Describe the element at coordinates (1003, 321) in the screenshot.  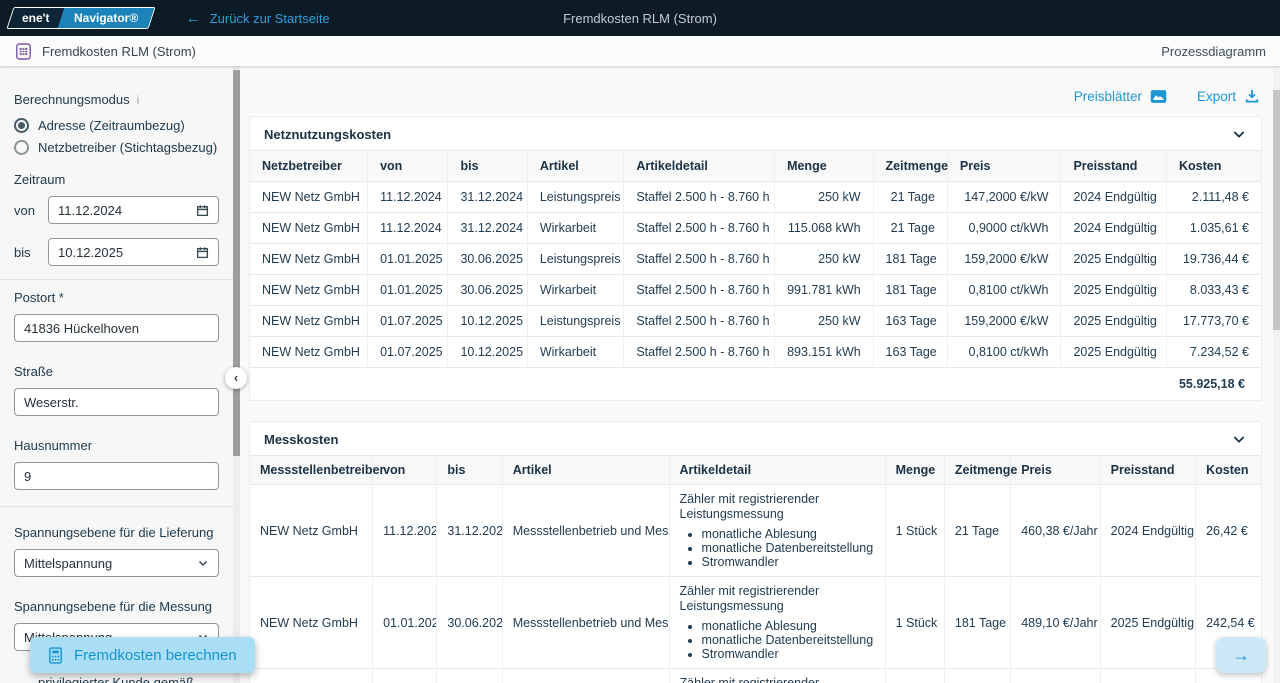
I see `cell: 159,2000 €/kW` at that location.